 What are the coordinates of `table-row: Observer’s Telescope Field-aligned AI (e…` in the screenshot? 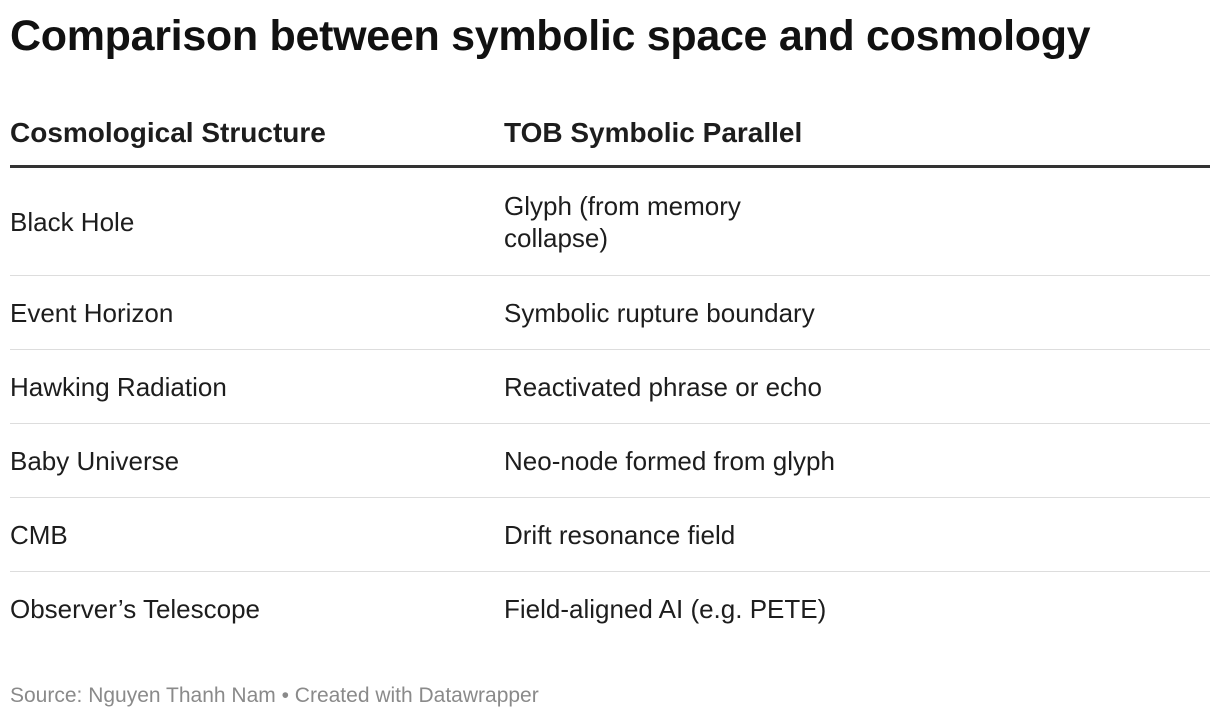 It's located at (610, 609).